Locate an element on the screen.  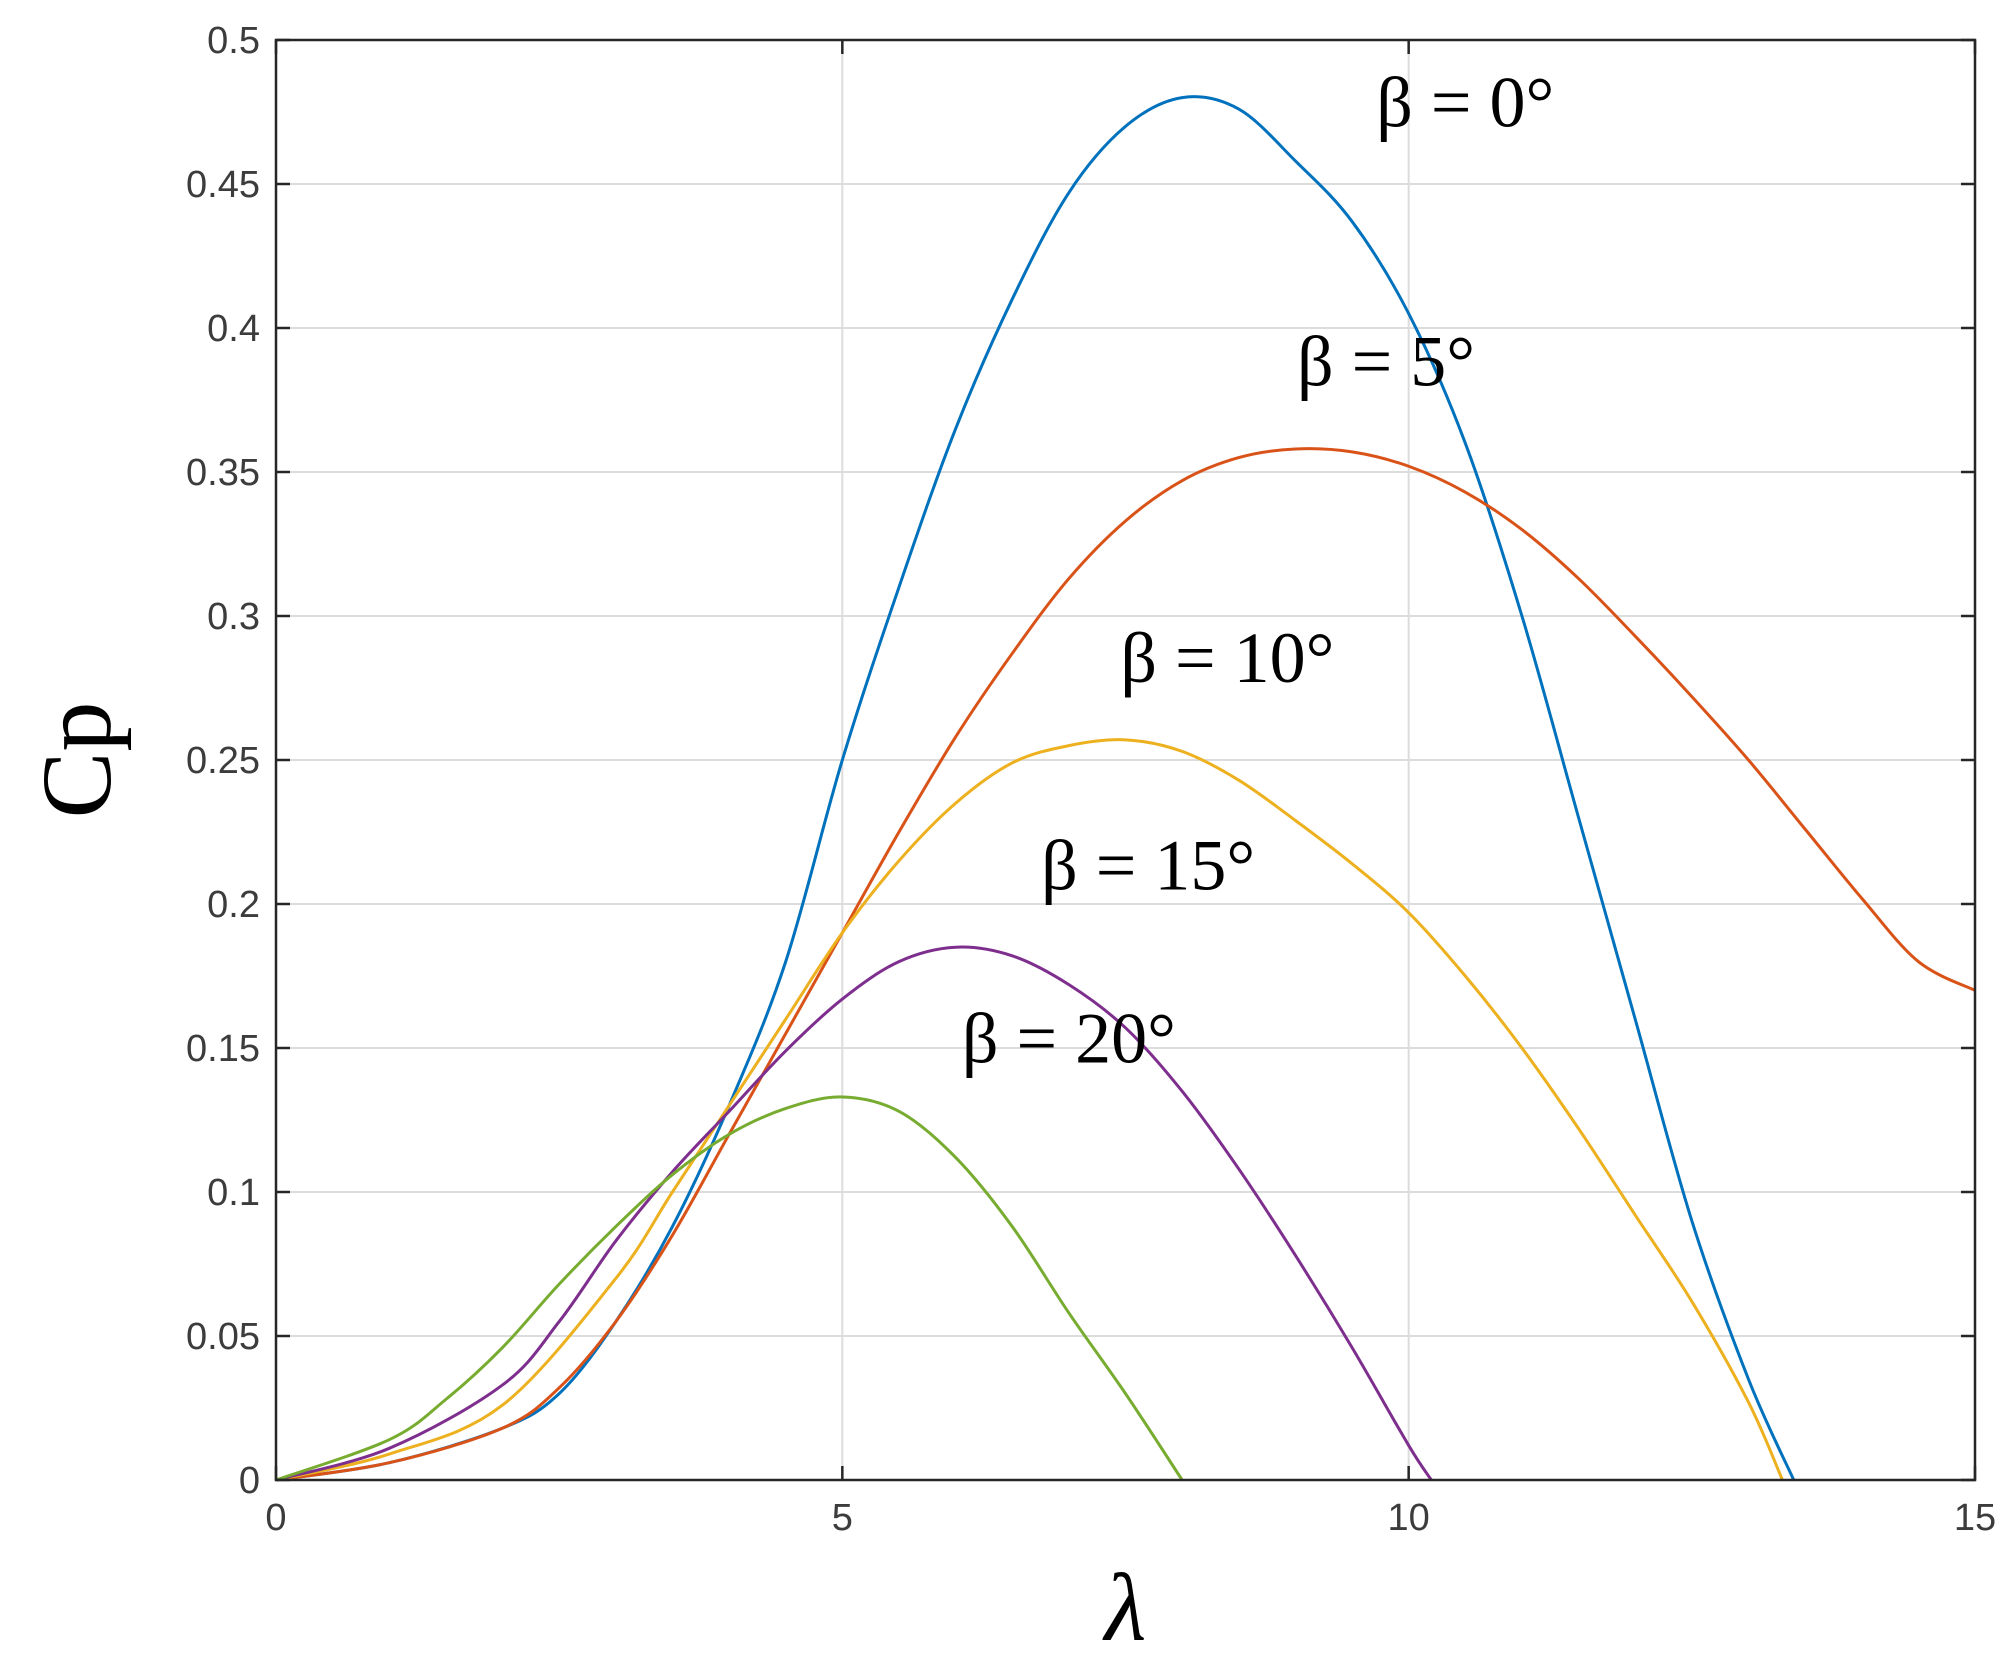
x-axis-title: λ is located at coordinates (1124, 1607).